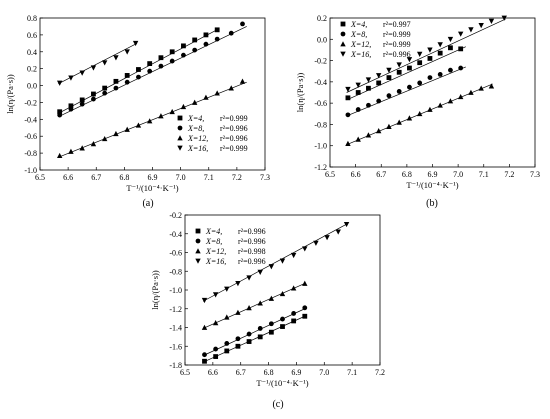 Image resolution: width=550 pixels, height=419 pixels. What do you see at coordinates (320, 167) in the screenshot?
I see `y-tick-label: -1.2` at bounding box center [320, 167].